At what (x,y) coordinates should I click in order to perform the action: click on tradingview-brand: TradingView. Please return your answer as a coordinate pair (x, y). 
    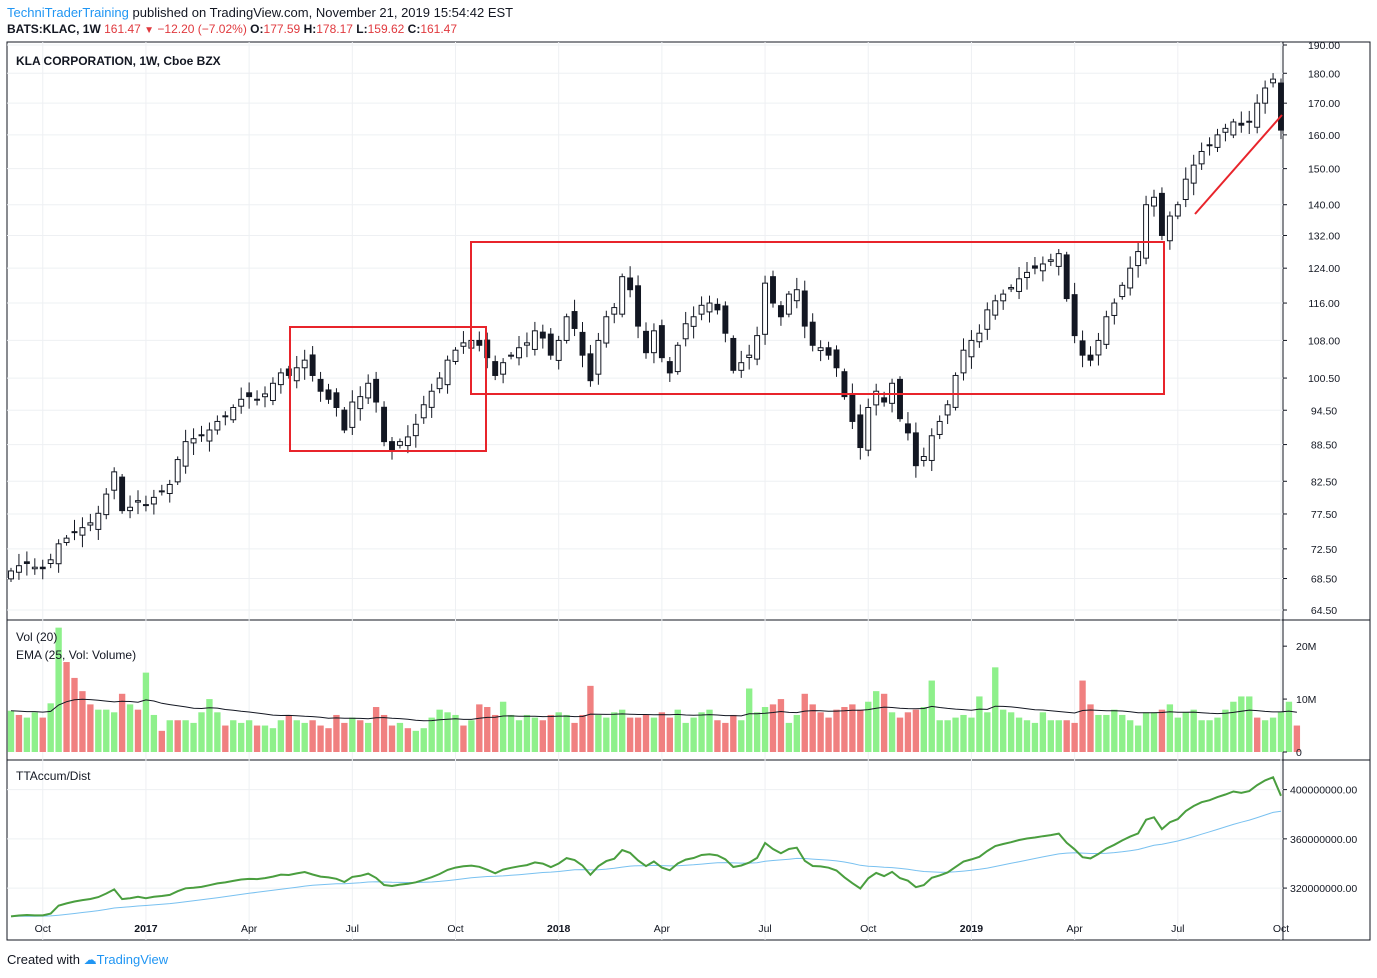
    Looking at the image, I should click on (132, 959).